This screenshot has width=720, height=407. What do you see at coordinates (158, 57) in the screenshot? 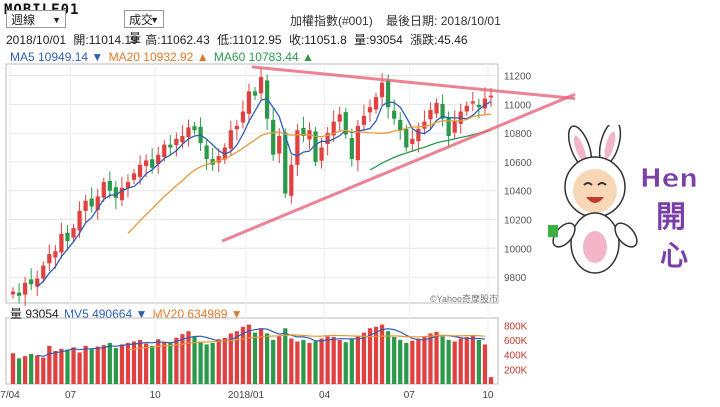
I see `ma20-legend: MA20 10932.92 ▲` at bounding box center [158, 57].